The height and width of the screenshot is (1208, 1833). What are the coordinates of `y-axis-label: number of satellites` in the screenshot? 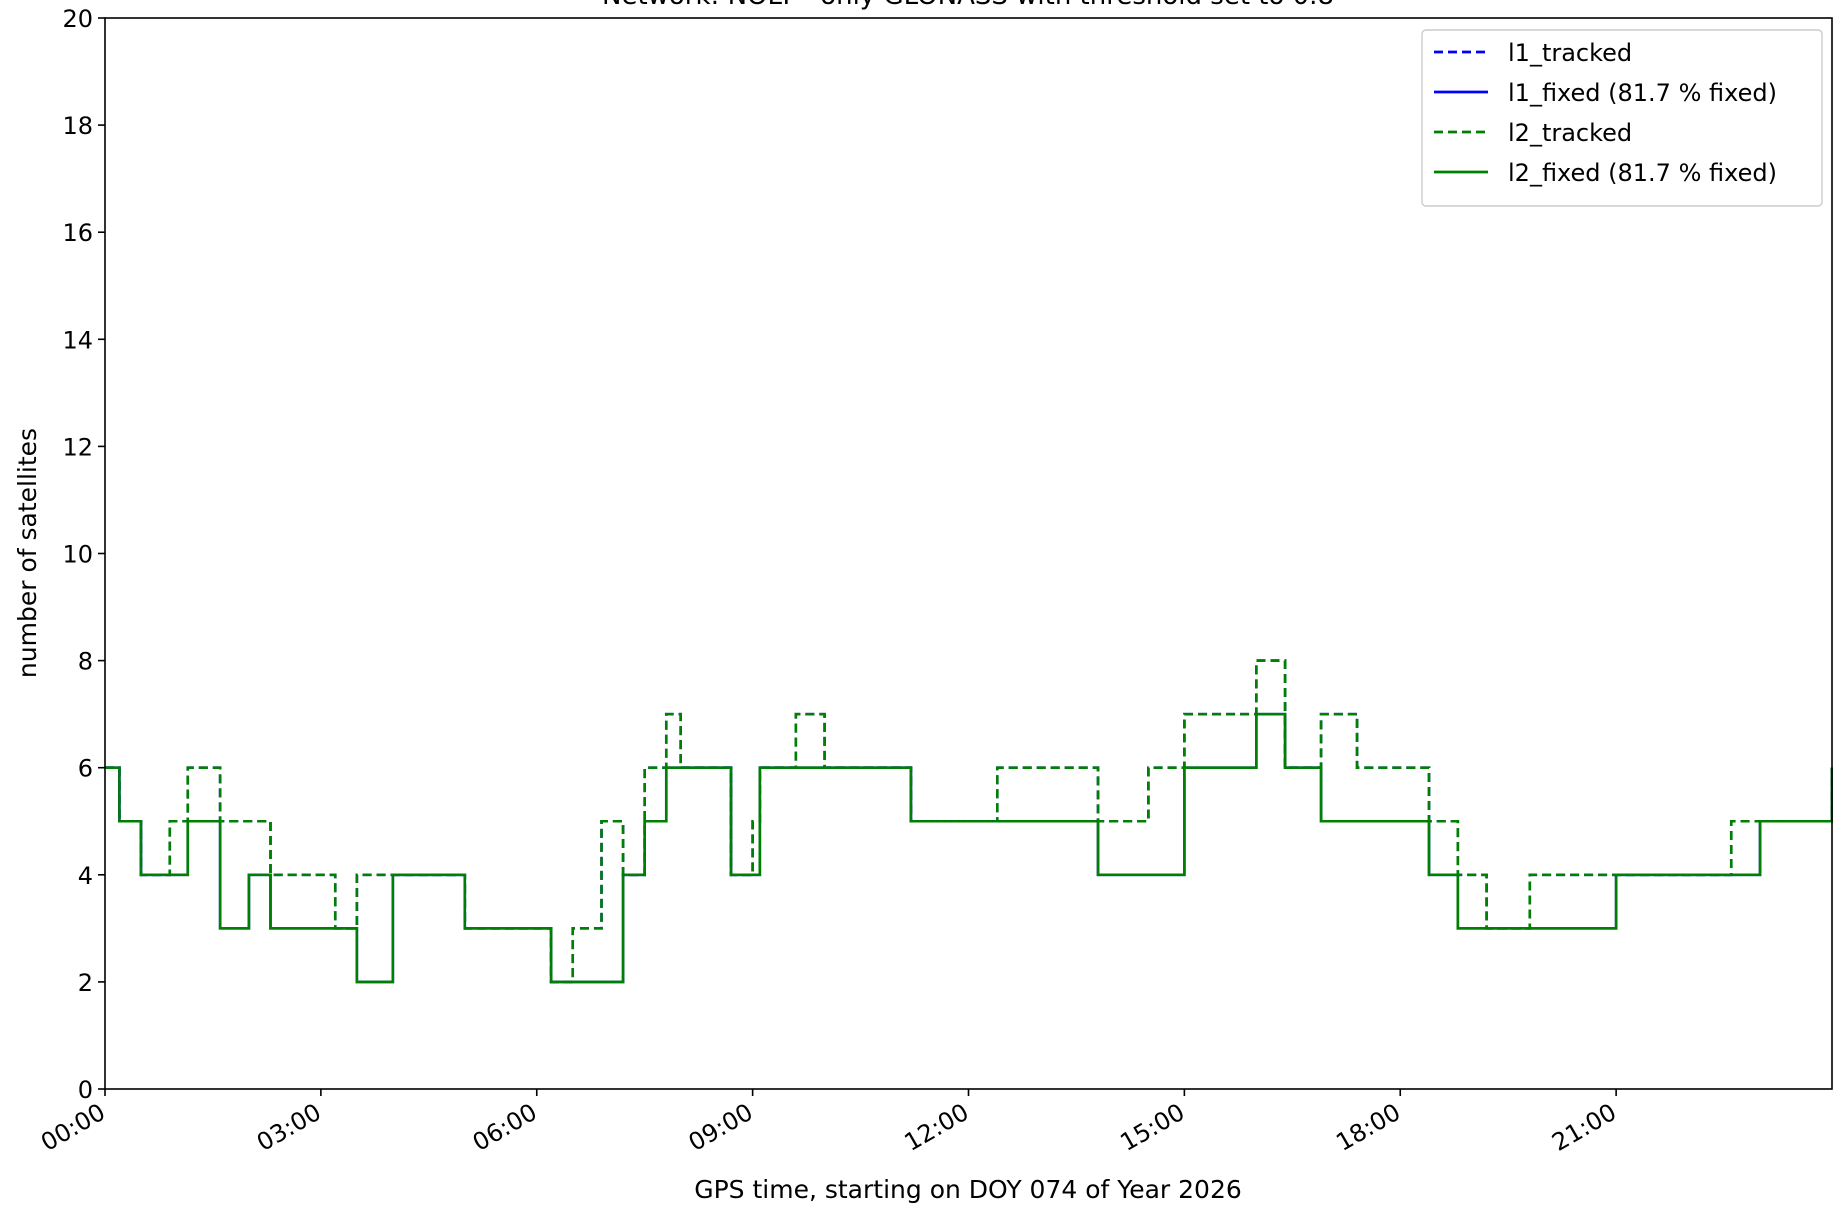 It's located at (27, 553).